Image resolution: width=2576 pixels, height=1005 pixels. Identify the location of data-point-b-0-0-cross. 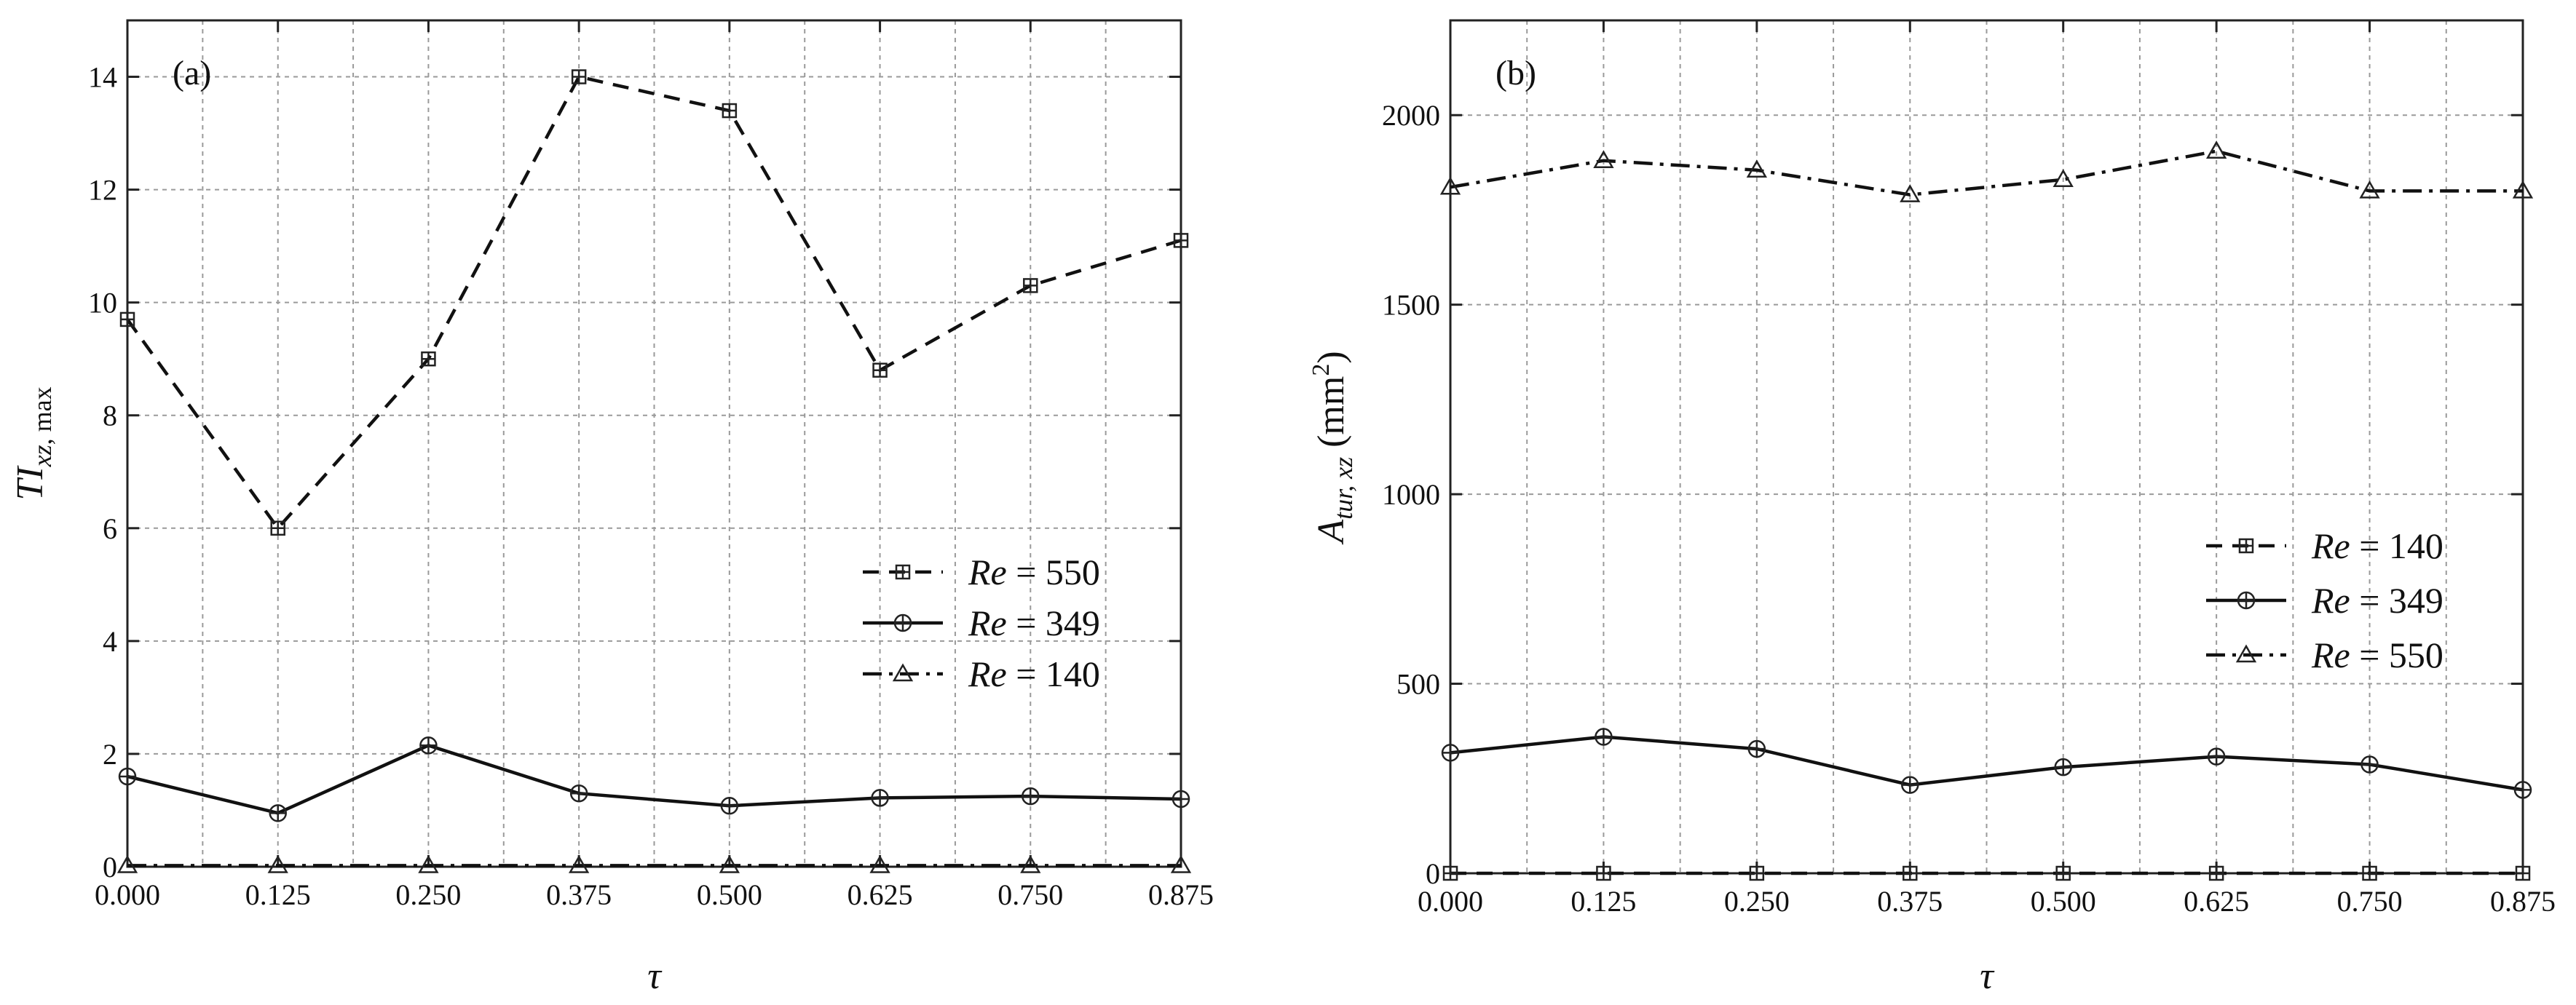
(1451, 873).